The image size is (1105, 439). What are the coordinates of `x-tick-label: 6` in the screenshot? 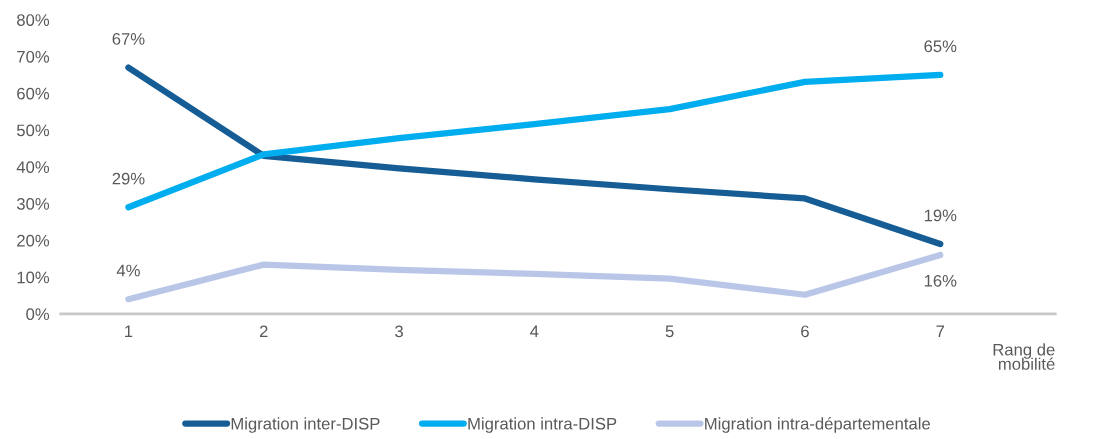 It's located at (805, 331).